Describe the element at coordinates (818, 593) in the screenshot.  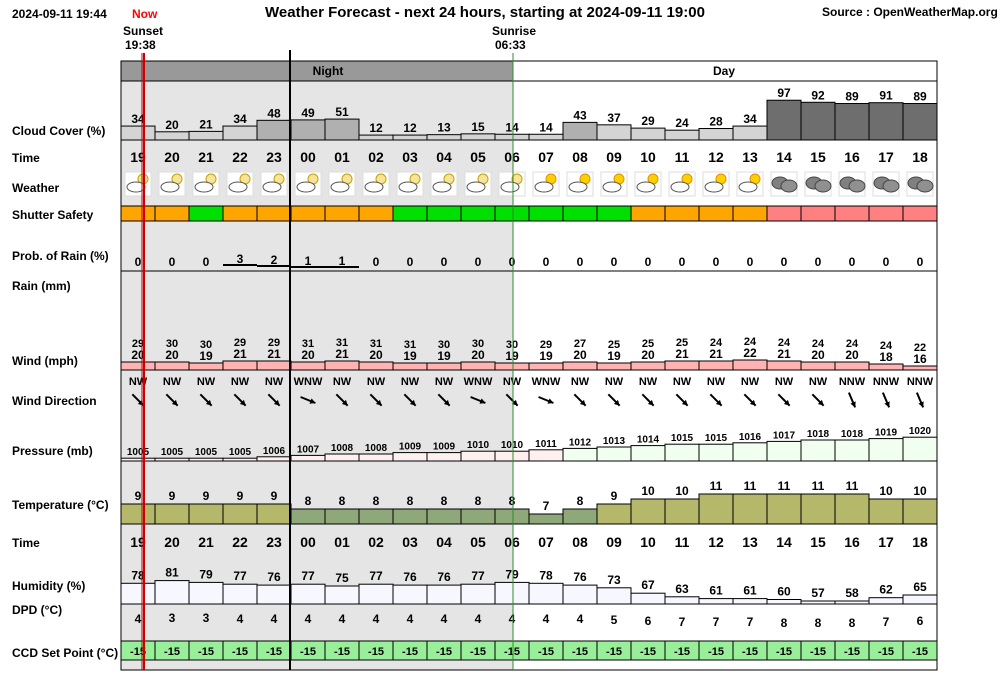
I see `humidity-value: 57` at that location.